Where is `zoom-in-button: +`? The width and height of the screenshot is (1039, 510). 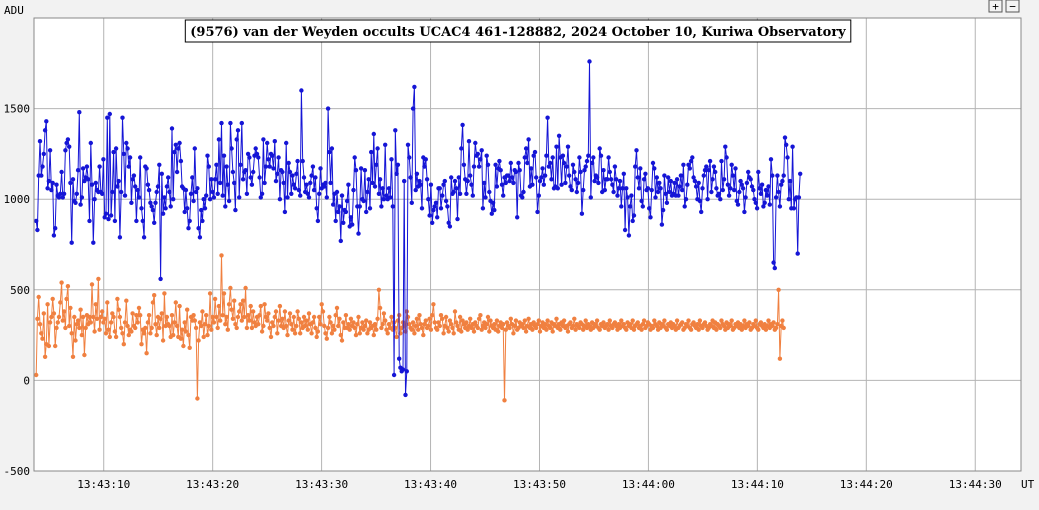
zoom-in-button: + is located at coordinates (995, 6).